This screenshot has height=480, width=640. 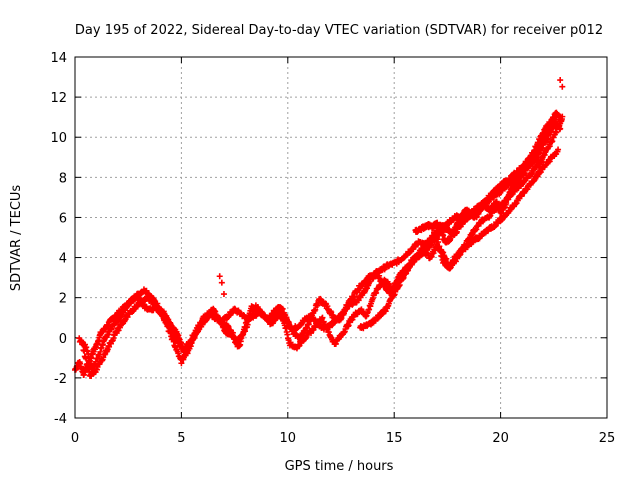 I want to click on x-tick-label: 0, so click(x=75, y=438).